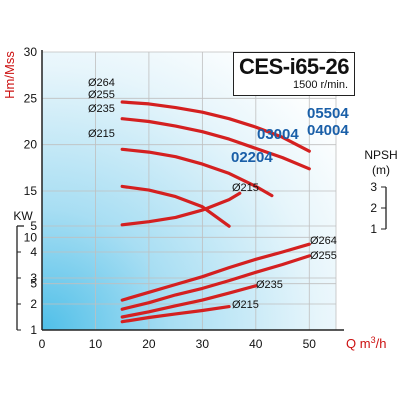 The image size is (400, 400). What do you see at coordinates (31, 191) in the screenshot?
I see `head-tick-label: 15` at bounding box center [31, 191].